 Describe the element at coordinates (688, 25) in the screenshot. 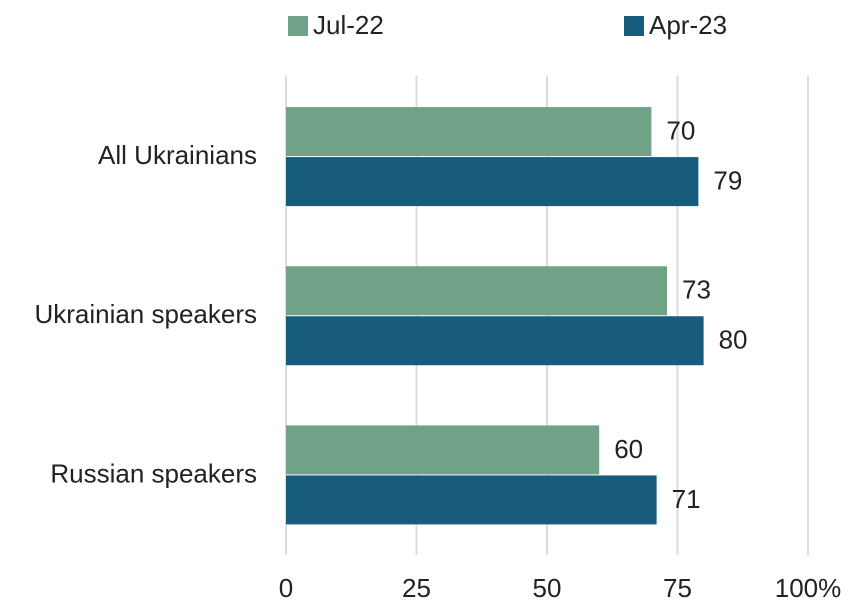

I see `legend-label: Apr-23` at that location.